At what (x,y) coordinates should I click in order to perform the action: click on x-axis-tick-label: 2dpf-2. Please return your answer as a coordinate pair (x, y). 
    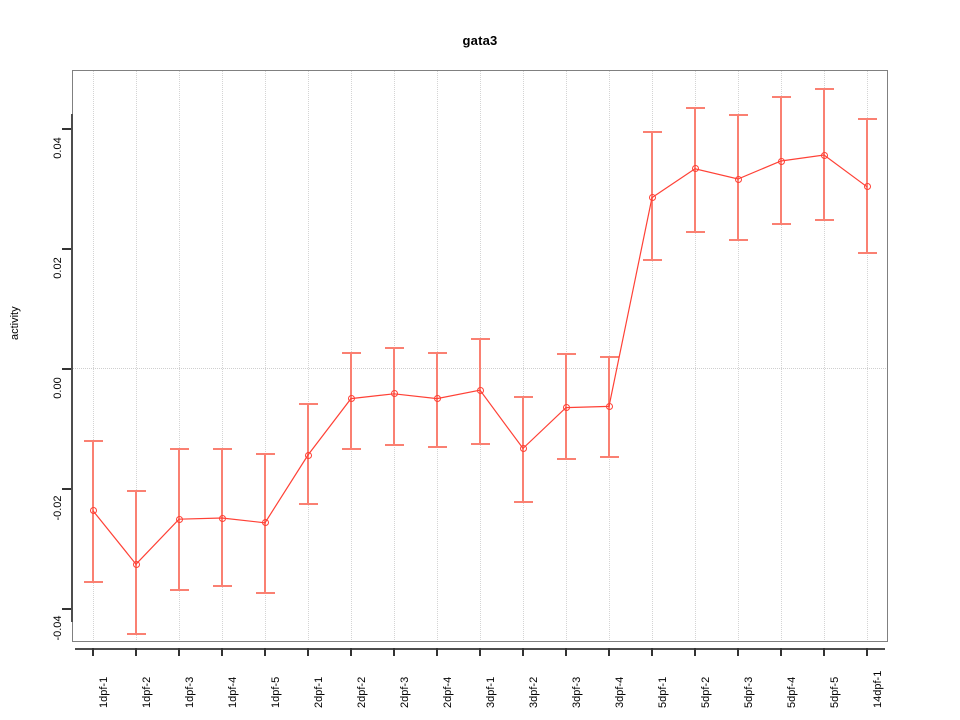
    Looking at the image, I should click on (362, 692).